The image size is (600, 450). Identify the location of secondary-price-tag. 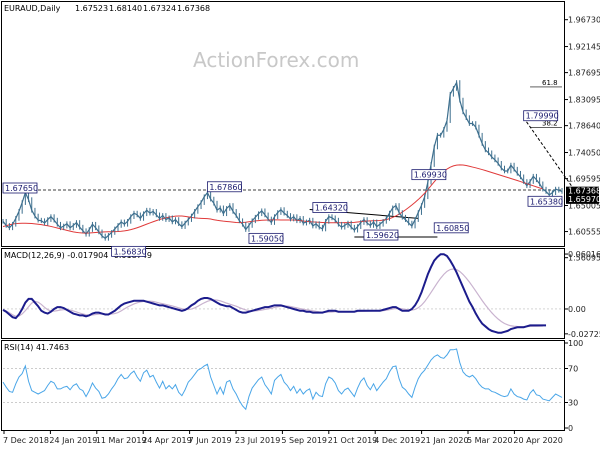
(582, 199).